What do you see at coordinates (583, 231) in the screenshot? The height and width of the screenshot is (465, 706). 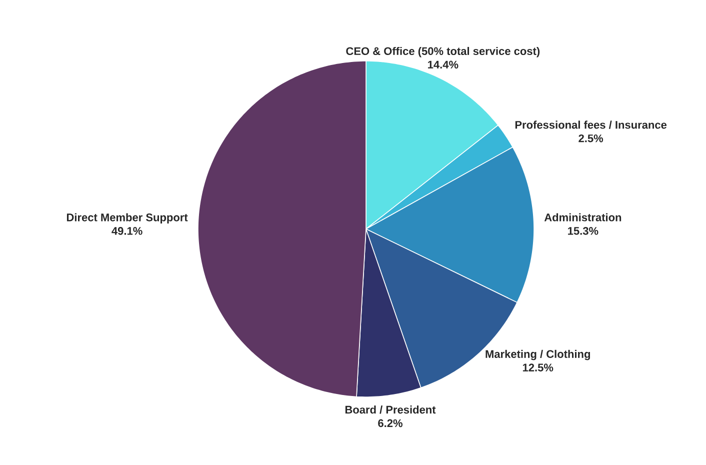 I see `data-label: 15.3%` at bounding box center [583, 231].